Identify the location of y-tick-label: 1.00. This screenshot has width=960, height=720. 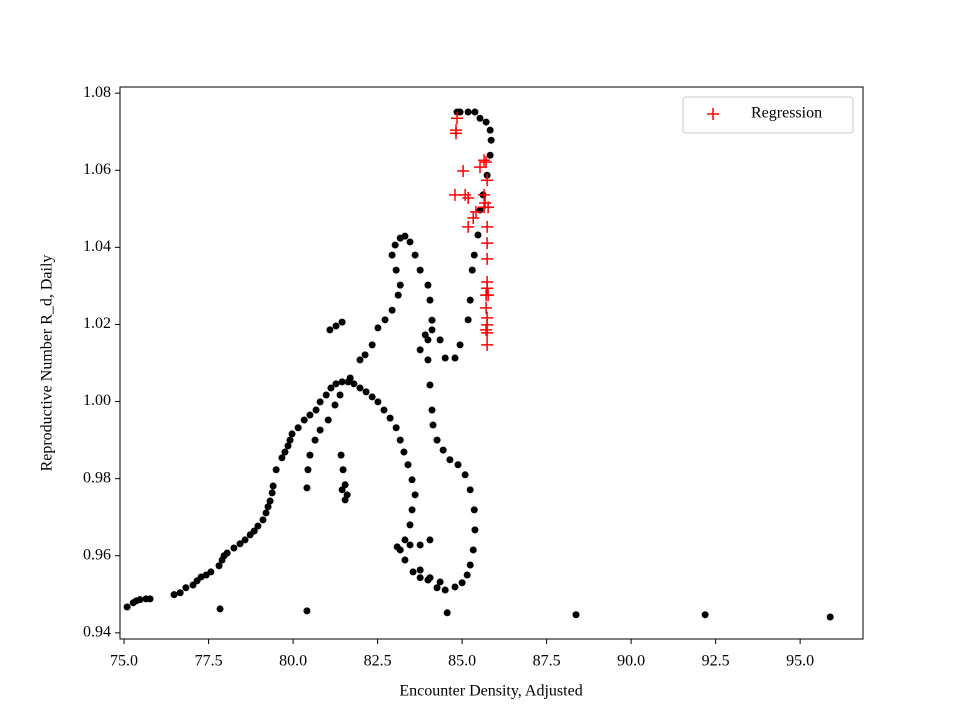
(97, 400).